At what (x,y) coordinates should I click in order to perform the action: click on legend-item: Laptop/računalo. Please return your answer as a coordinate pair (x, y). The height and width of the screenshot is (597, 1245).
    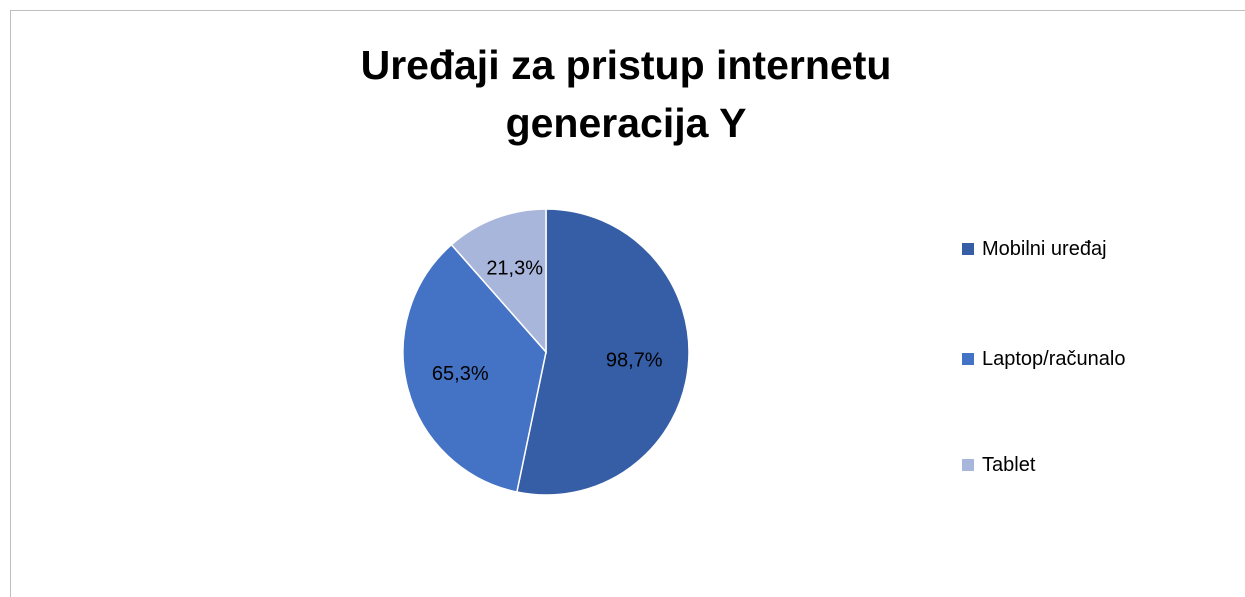
    Looking at the image, I should click on (1062, 359).